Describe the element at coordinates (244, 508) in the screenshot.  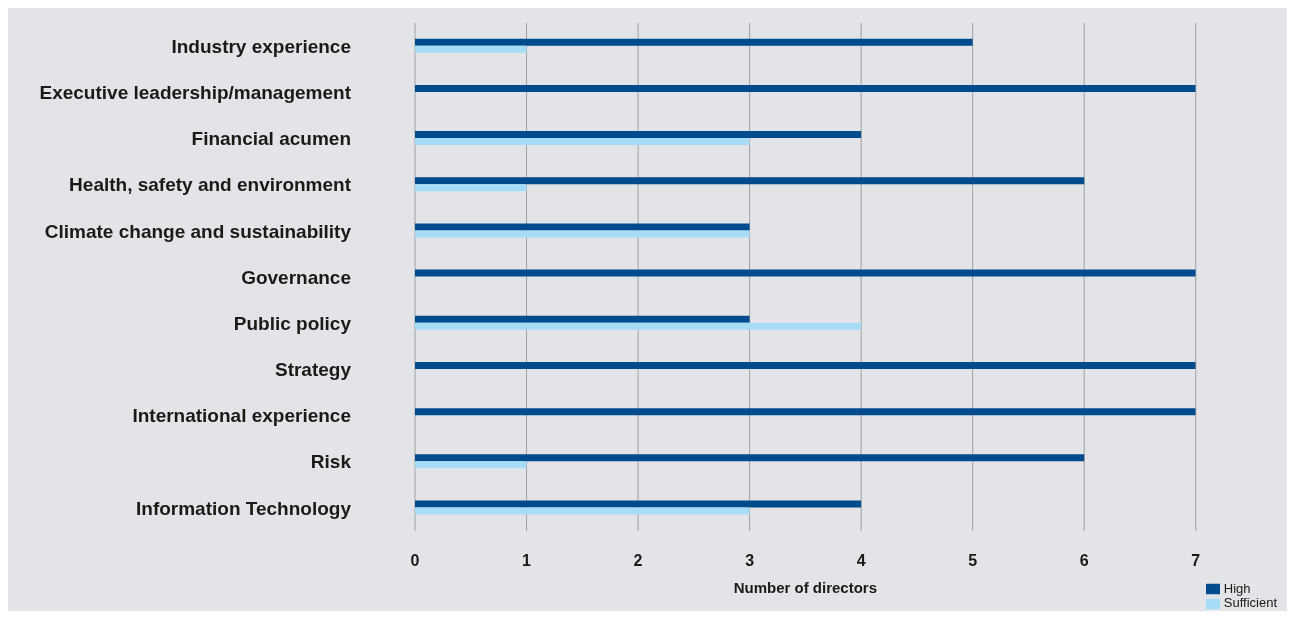
I see `y-tick-label: Information Technology` at that location.